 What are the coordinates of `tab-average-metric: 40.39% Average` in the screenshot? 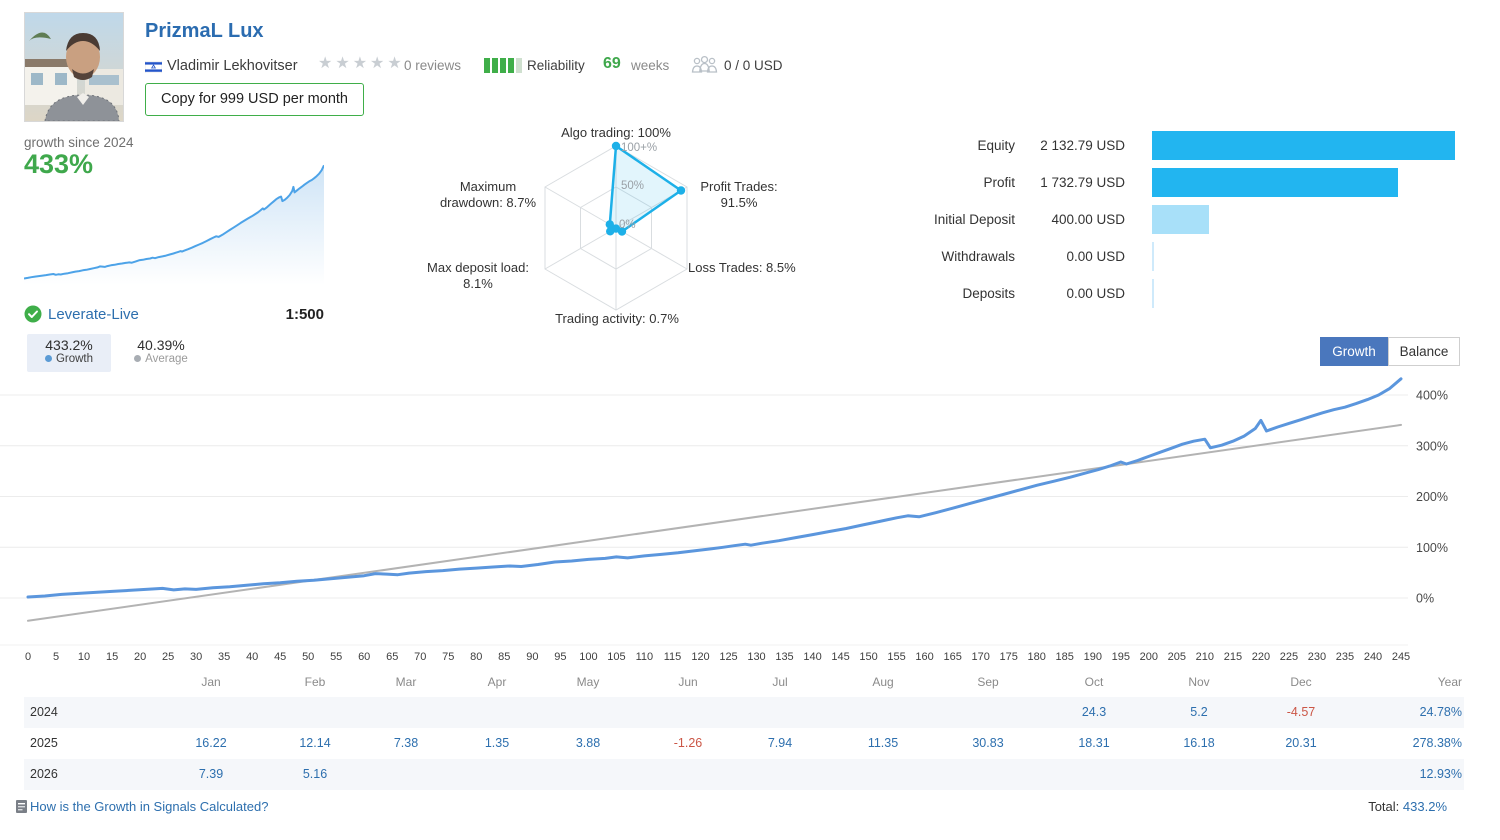 It's located at (161, 353).